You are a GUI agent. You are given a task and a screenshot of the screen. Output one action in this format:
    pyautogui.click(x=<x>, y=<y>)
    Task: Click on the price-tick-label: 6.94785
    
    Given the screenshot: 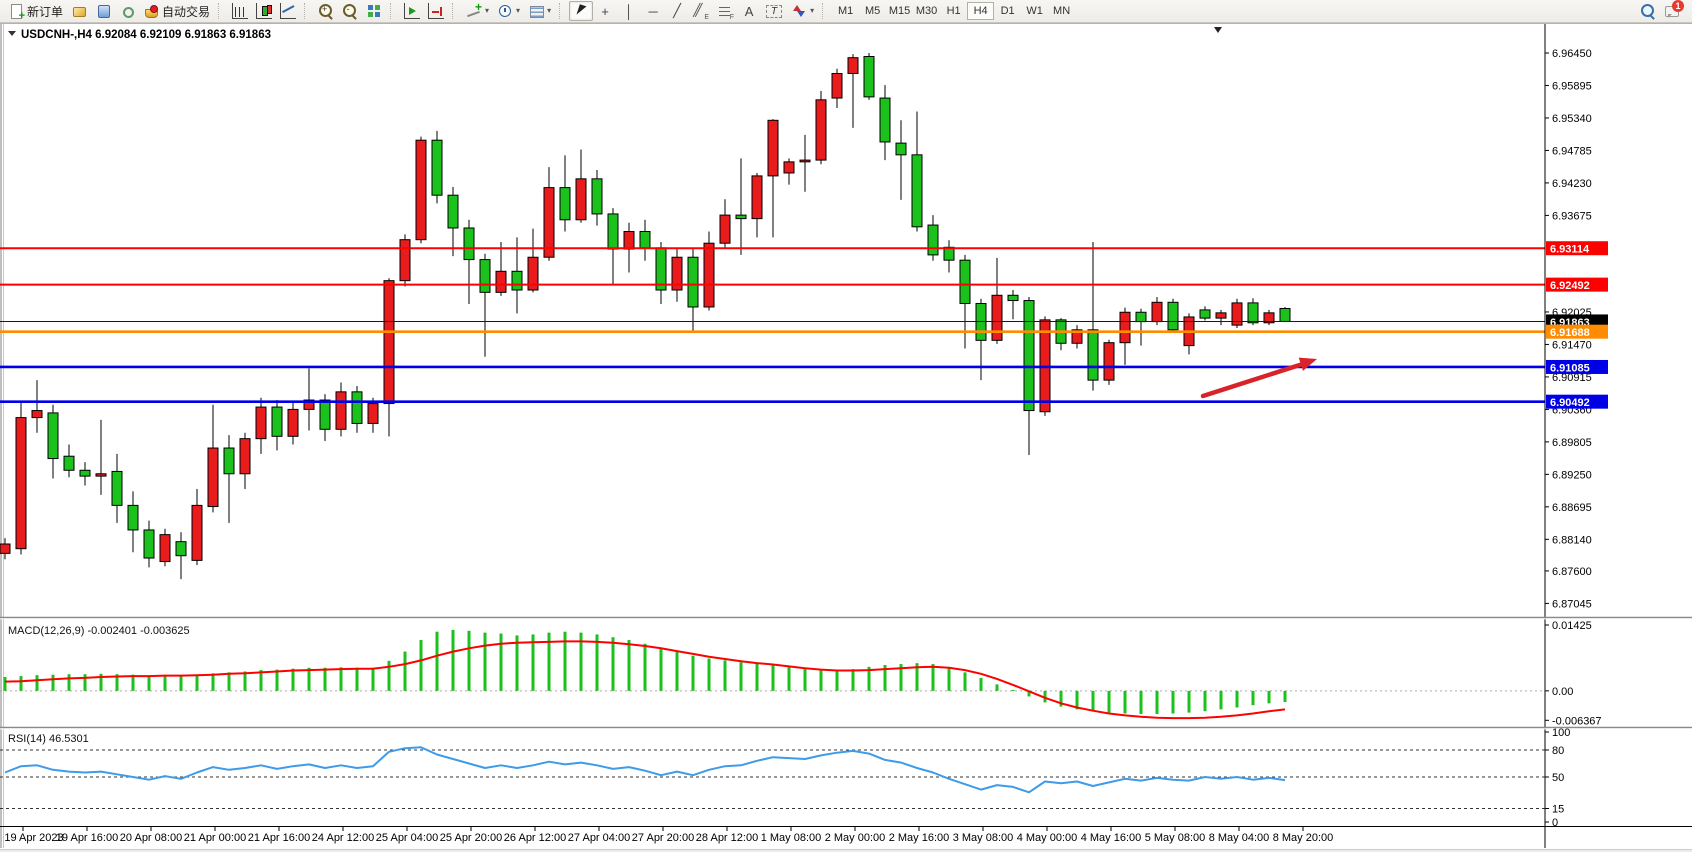 What is the action you would take?
    pyautogui.click(x=1572, y=151)
    